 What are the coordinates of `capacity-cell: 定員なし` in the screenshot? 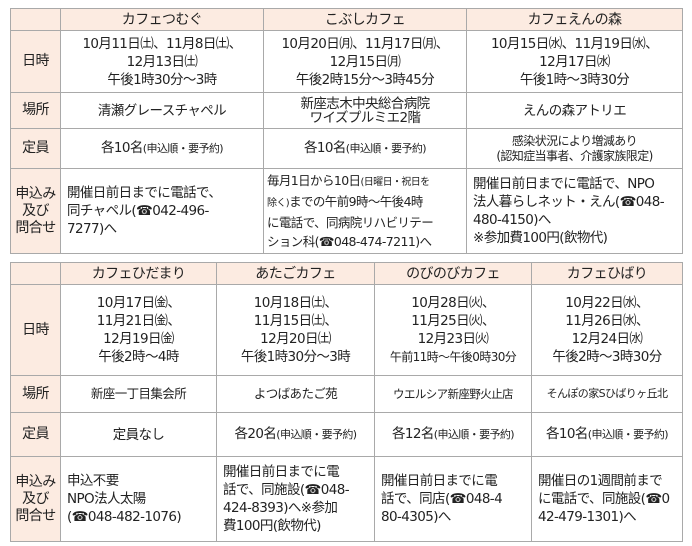 It's located at (138, 434).